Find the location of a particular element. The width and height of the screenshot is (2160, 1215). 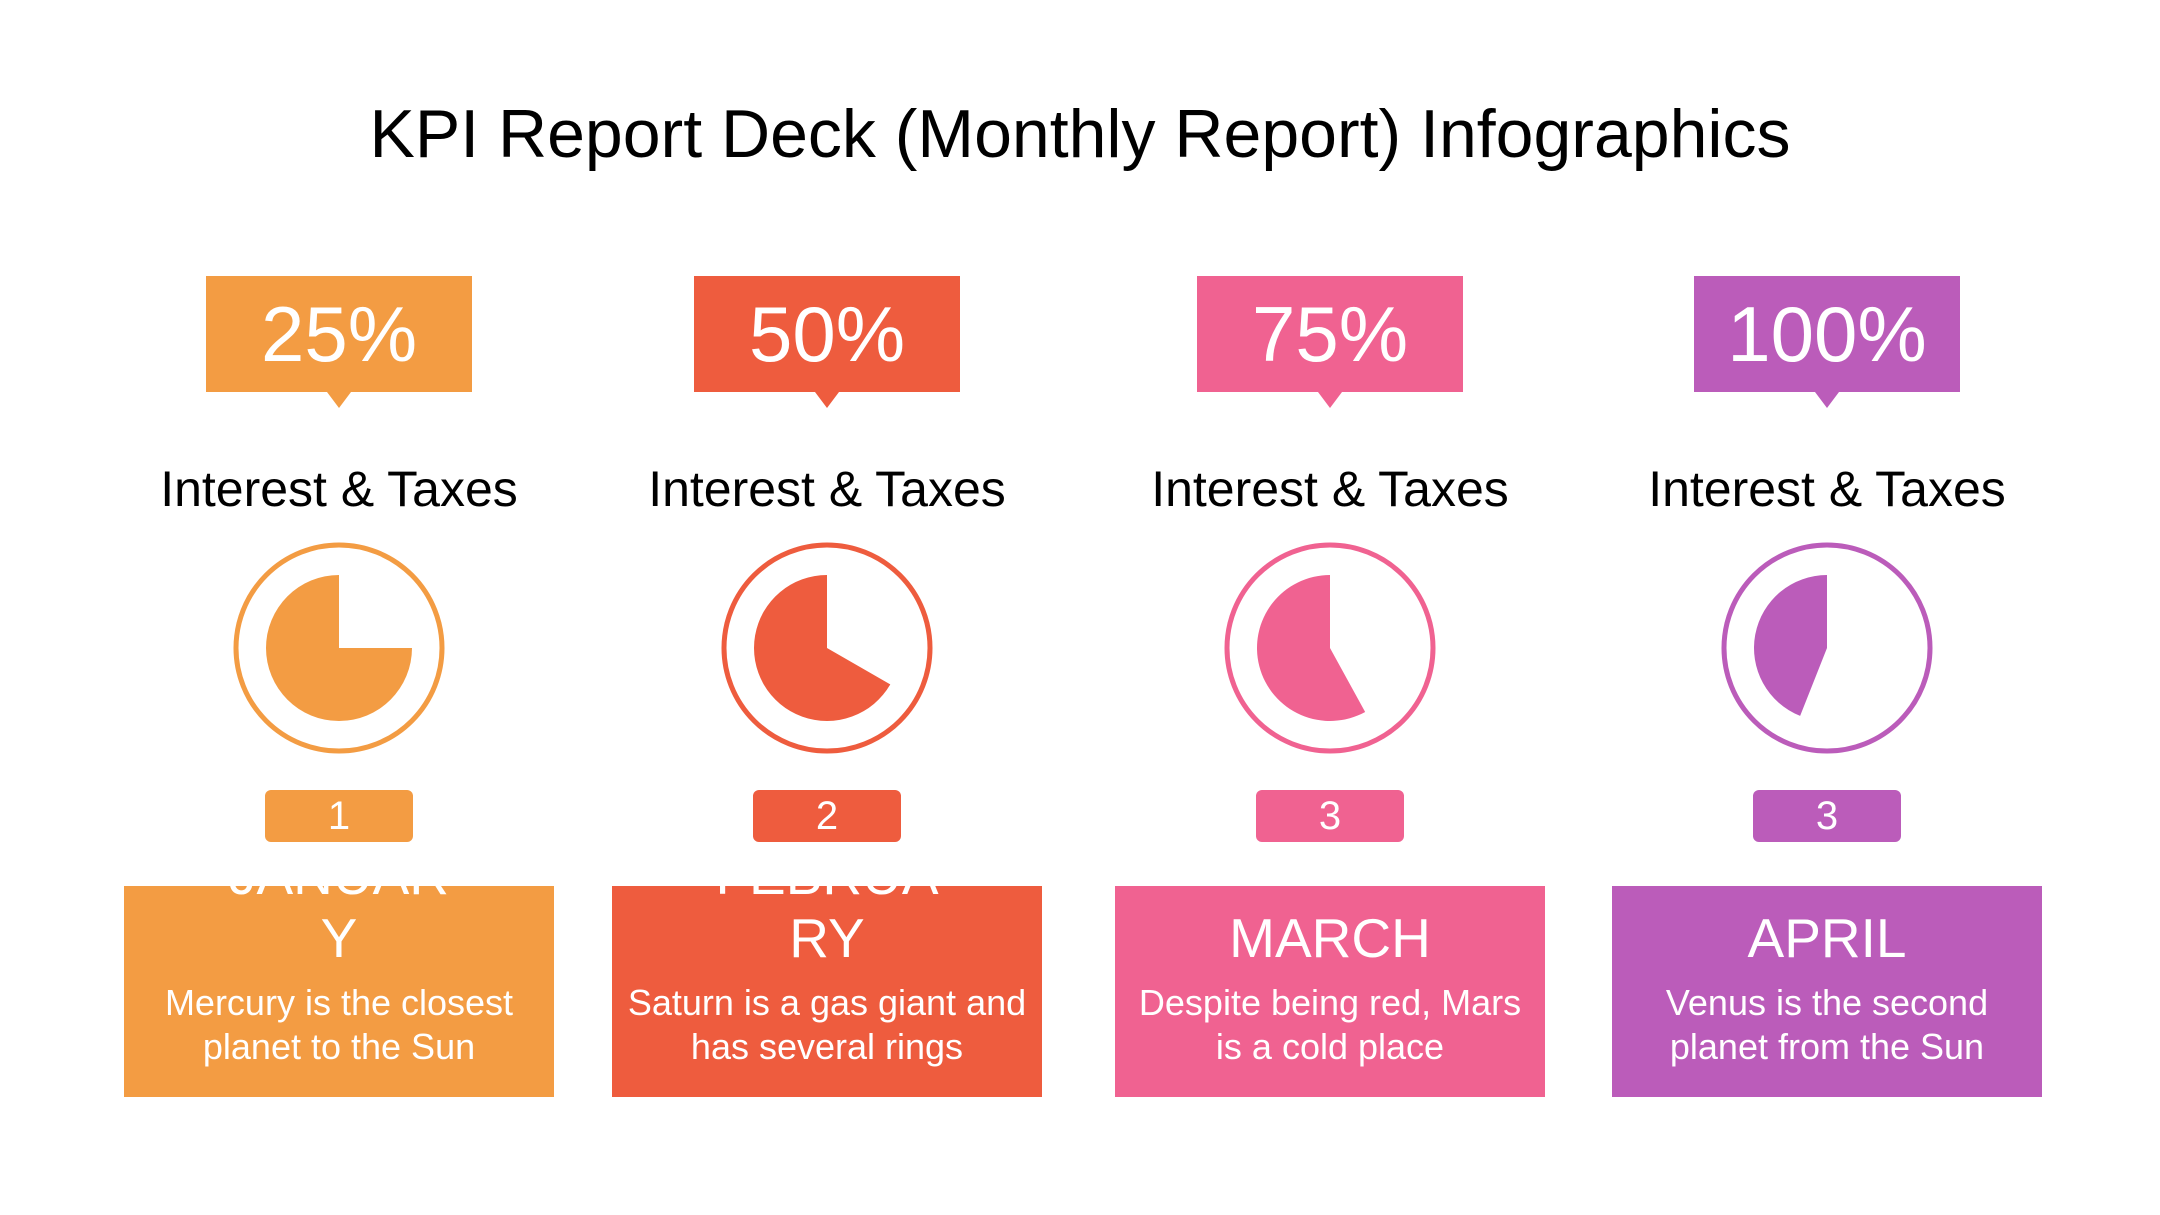

badge-text: +12 is located at coordinates (339, 816).